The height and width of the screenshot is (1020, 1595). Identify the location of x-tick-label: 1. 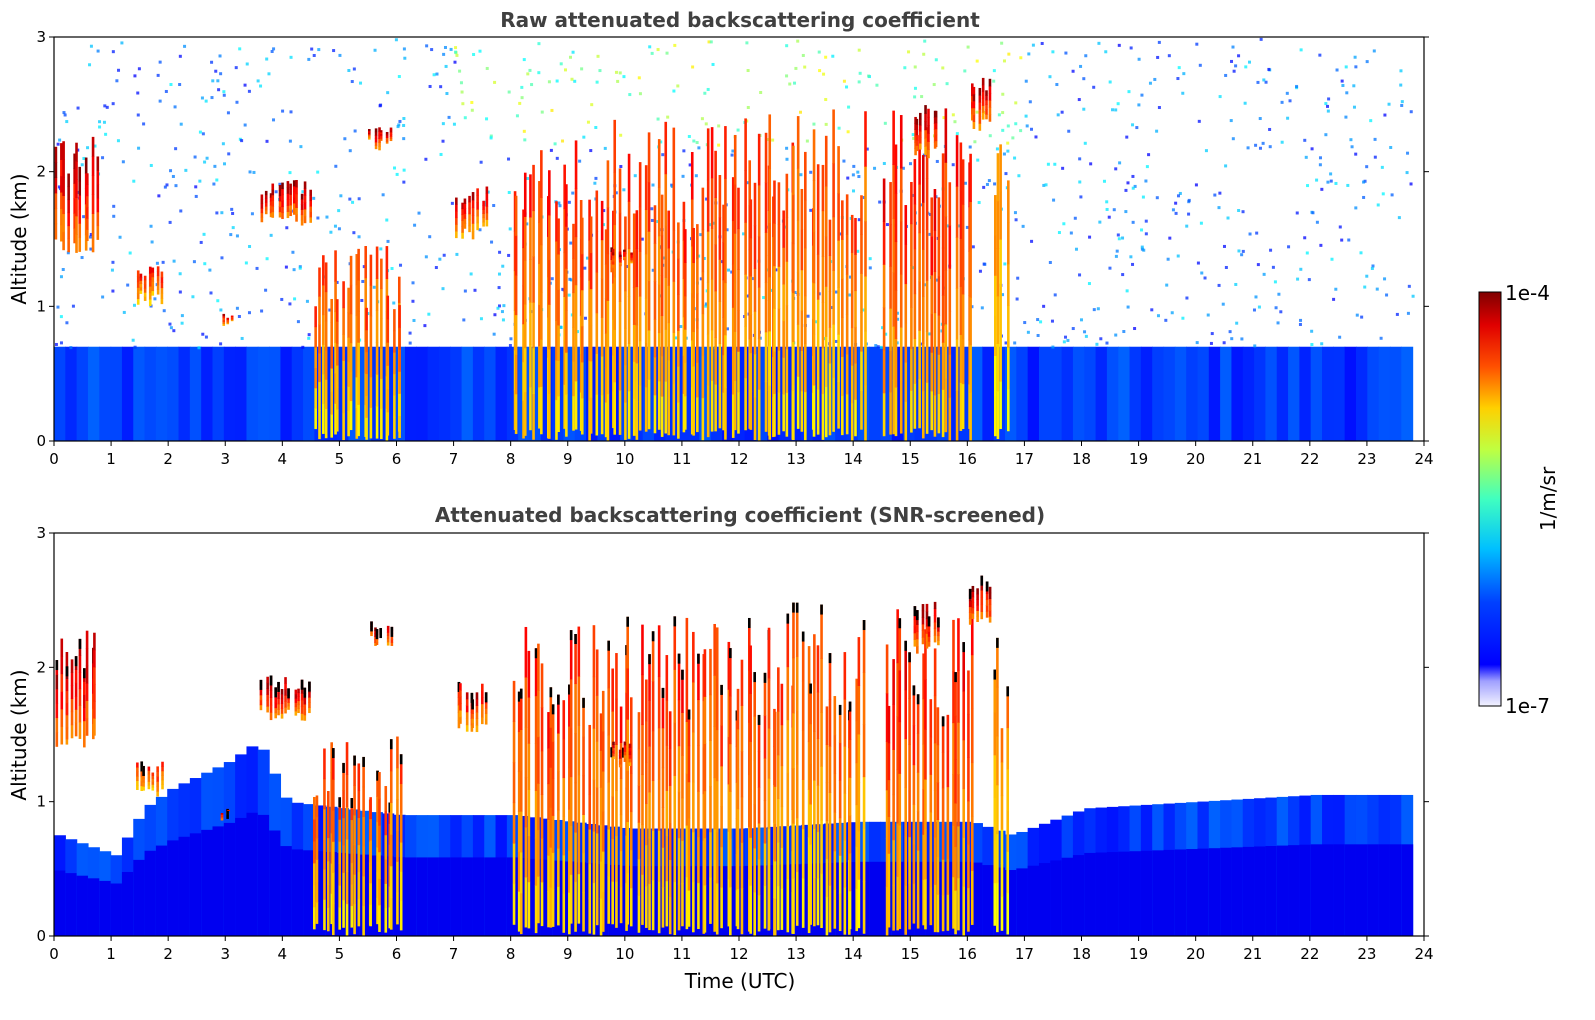
(111, 954).